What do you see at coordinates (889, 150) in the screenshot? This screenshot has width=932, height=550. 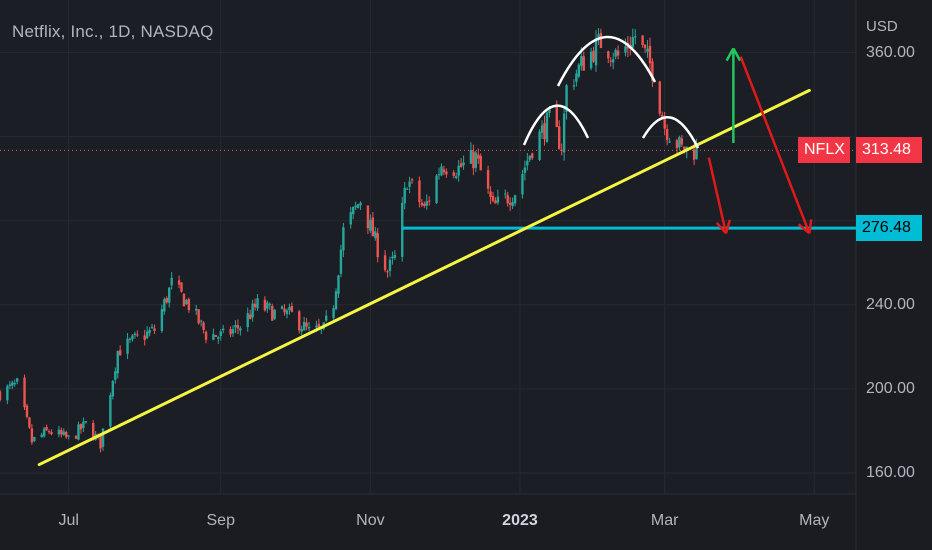 I see `current-price-badge: 313.48` at bounding box center [889, 150].